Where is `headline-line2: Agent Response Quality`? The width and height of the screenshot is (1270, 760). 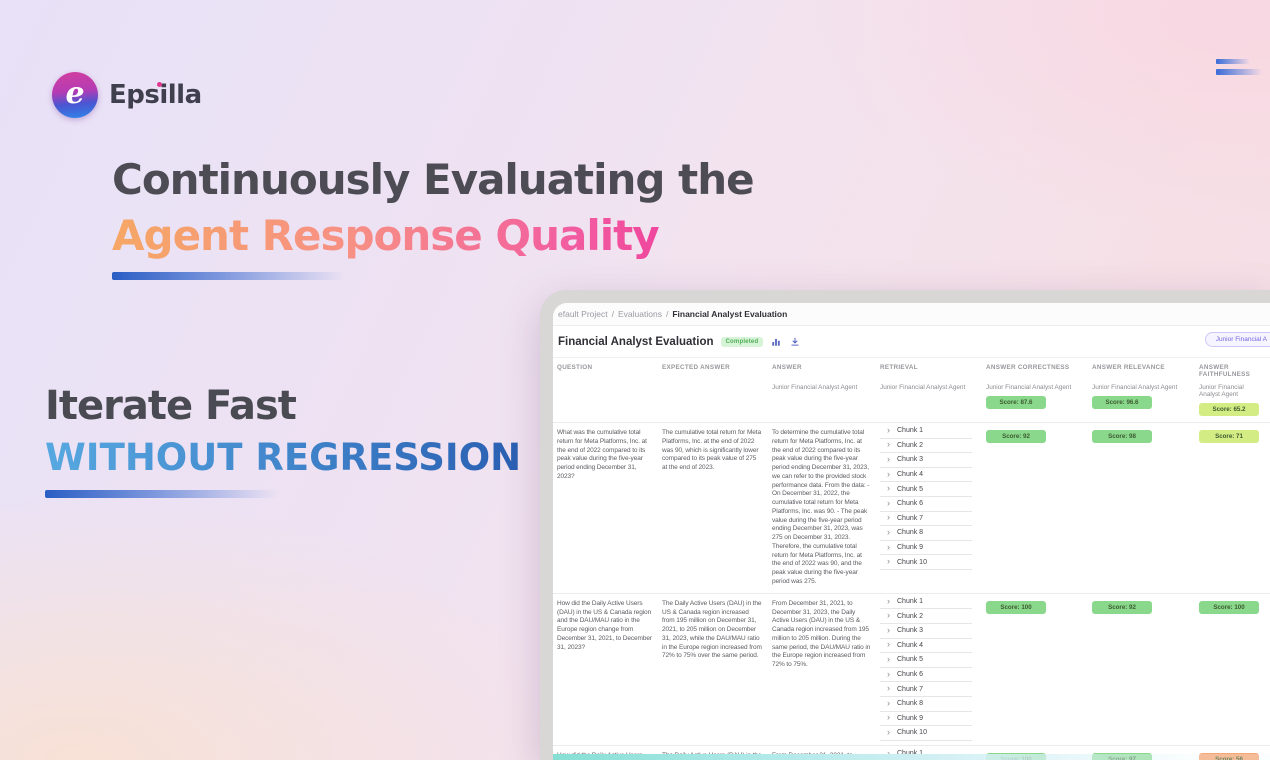 headline-line2: Agent Response Quality is located at coordinates (433, 236).